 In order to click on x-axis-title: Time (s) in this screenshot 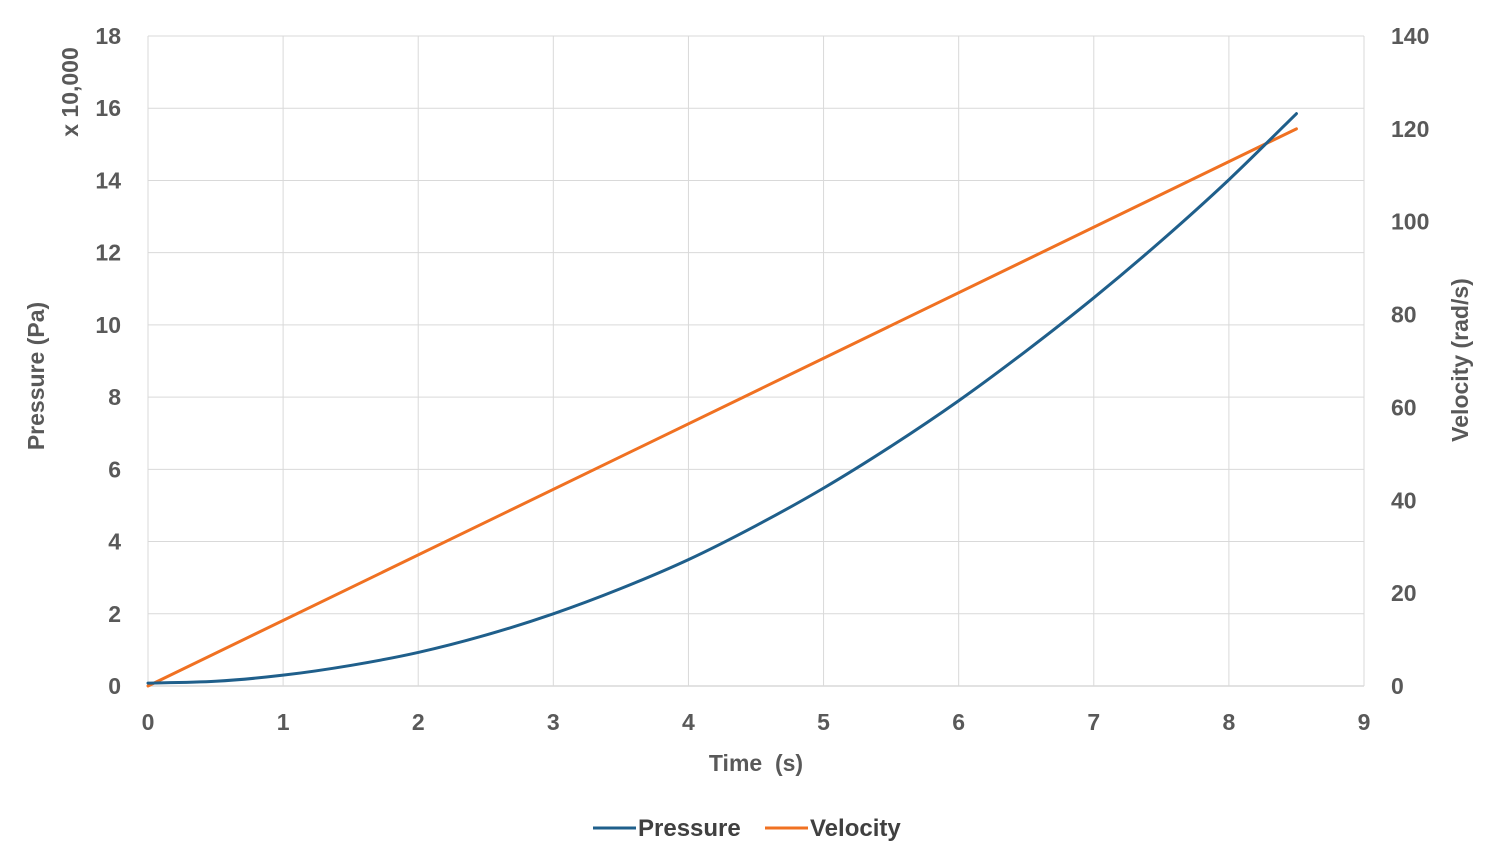, I will do `click(756, 763)`.